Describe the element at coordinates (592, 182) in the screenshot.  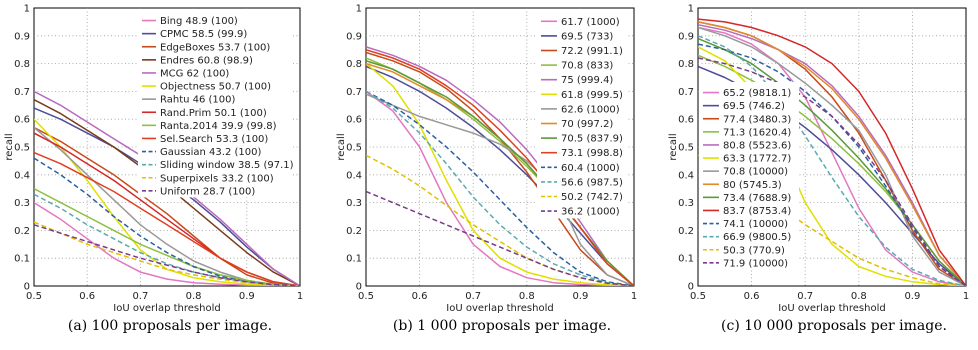
I see `legend-entry: 56.6 (987.5)` at that location.